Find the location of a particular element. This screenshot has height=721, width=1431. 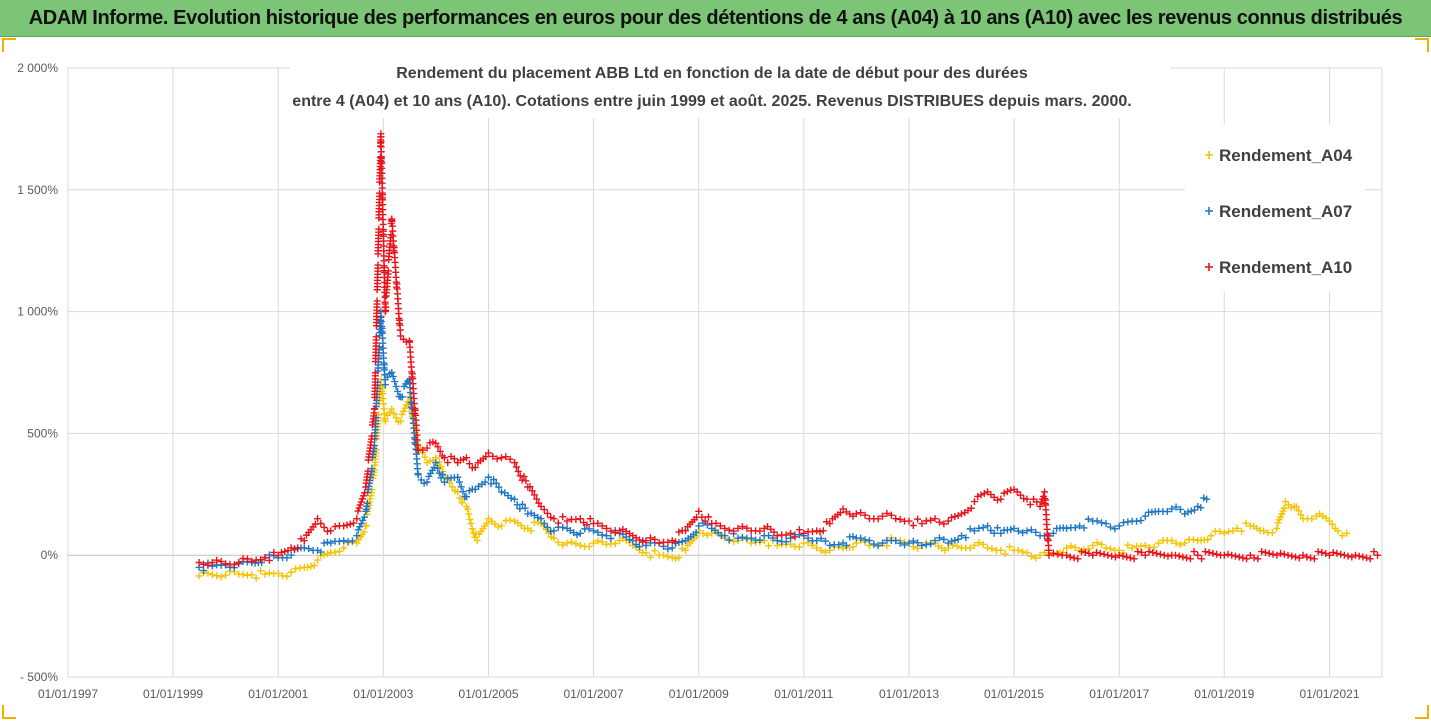

y-tick-label: 1 000% is located at coordinates (37, 312).